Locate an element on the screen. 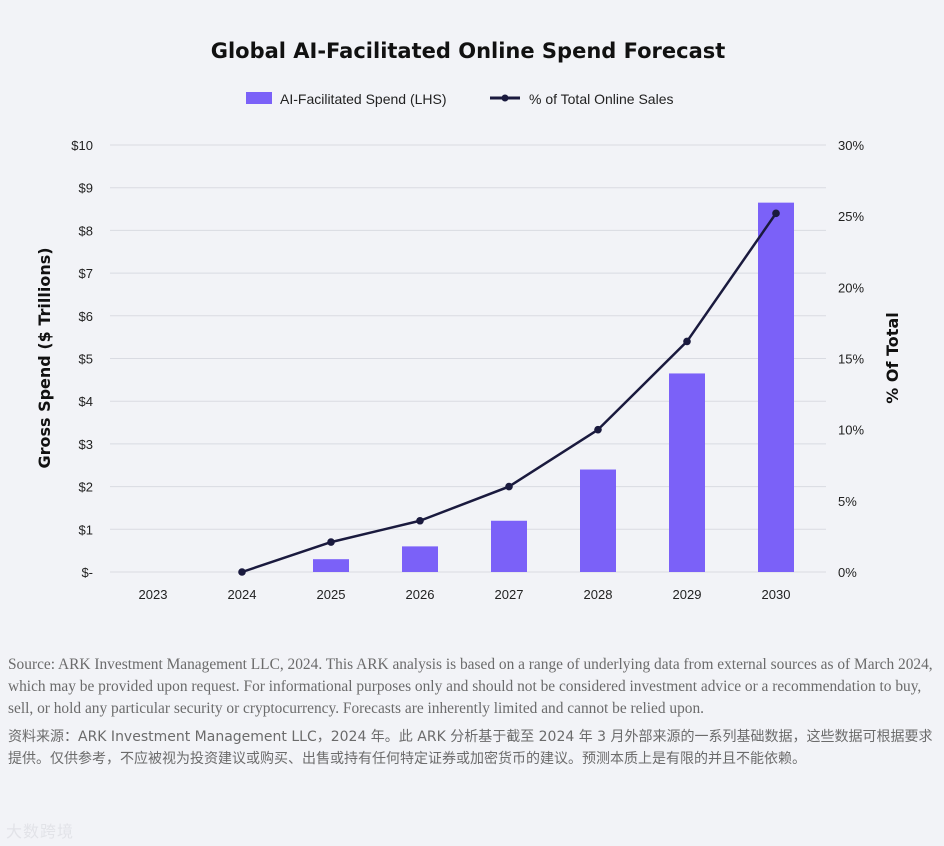  y-tick-label-left: $6 is located at coordinates (86, 316).